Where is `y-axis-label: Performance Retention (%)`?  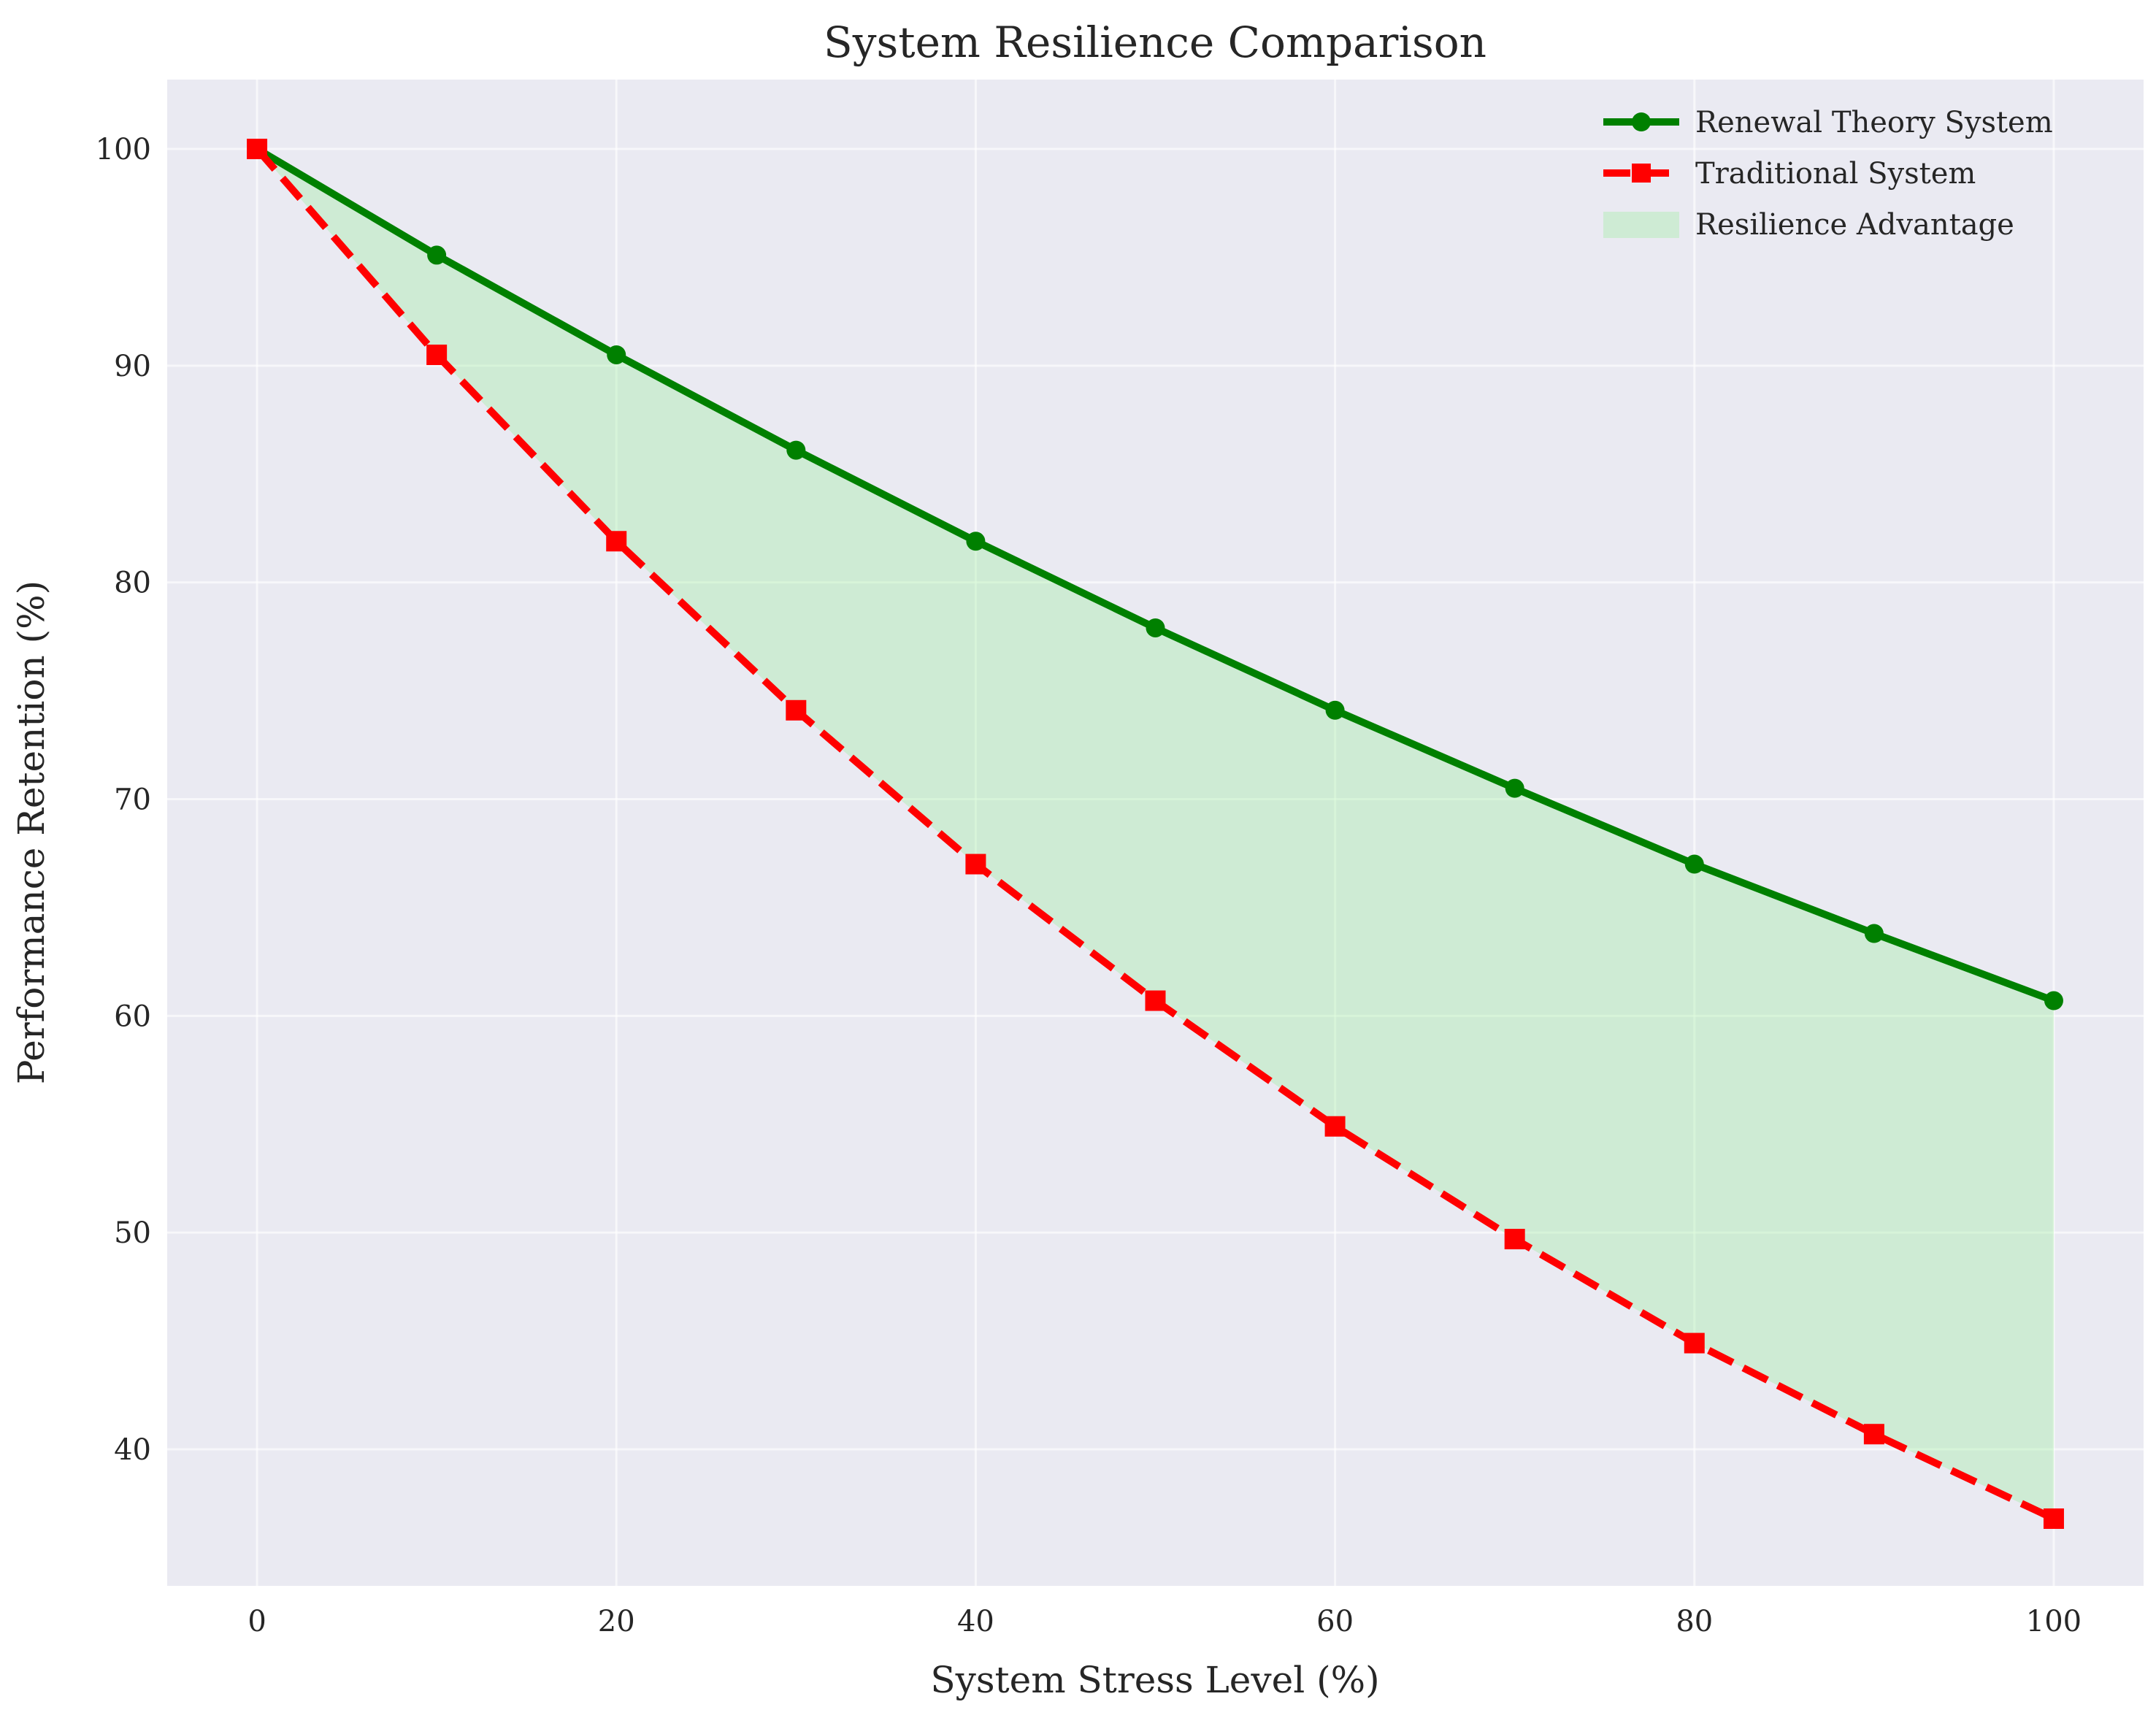
y-axis-label: Performance Retention (%) is located at coordinates (31, 832).